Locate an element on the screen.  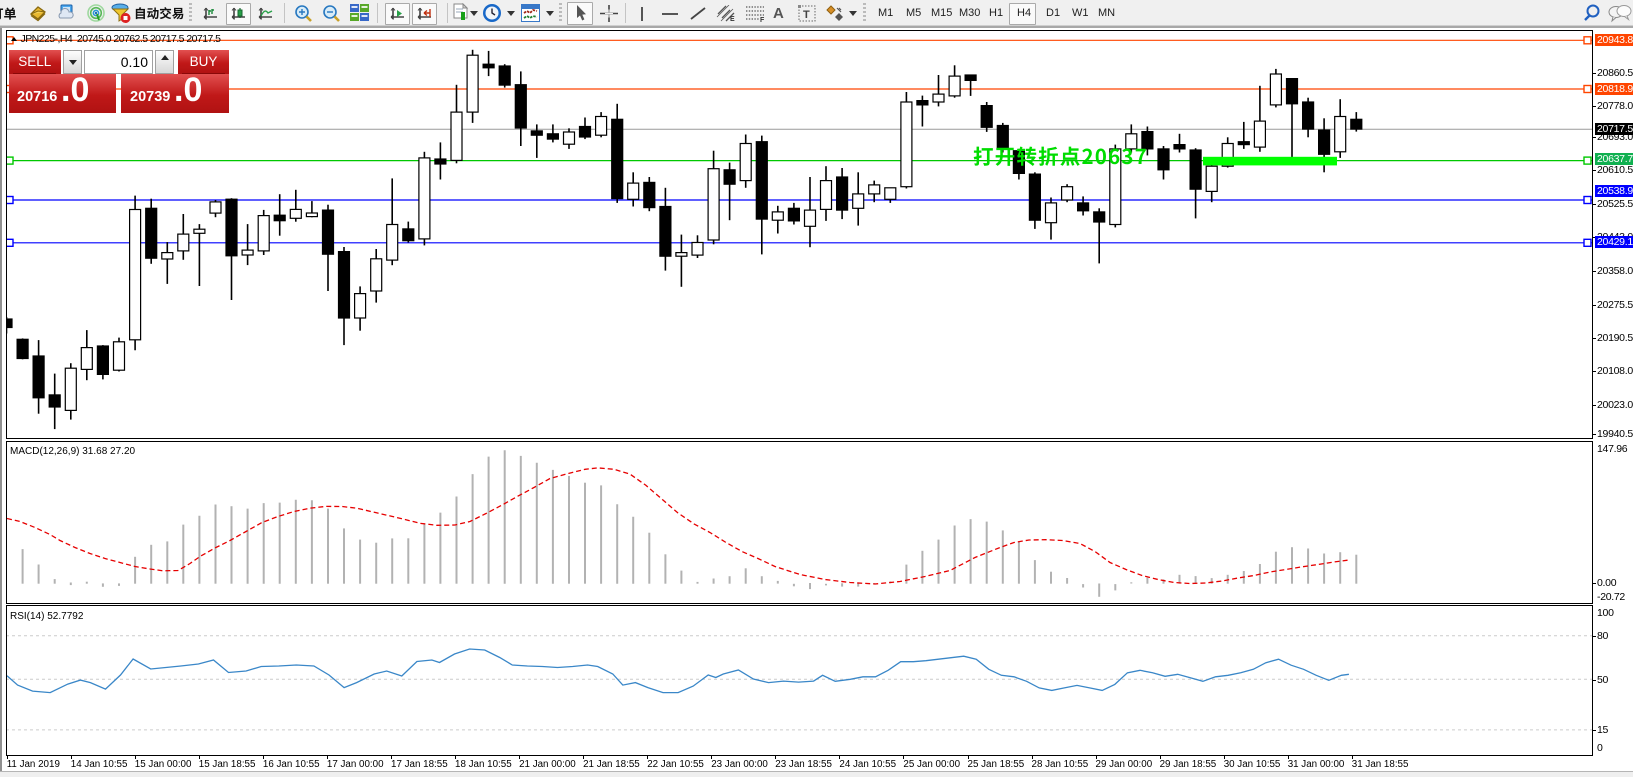
svg-text: T is located at coordinates (806, 15).